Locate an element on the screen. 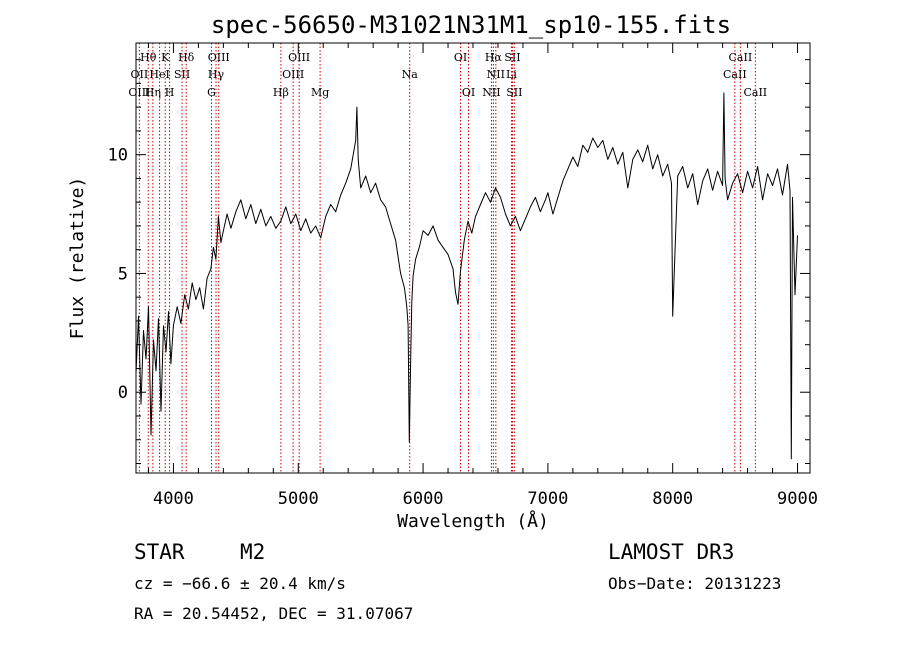  survey-name: LAMOST DR3 is located at coordinates (671, 552).